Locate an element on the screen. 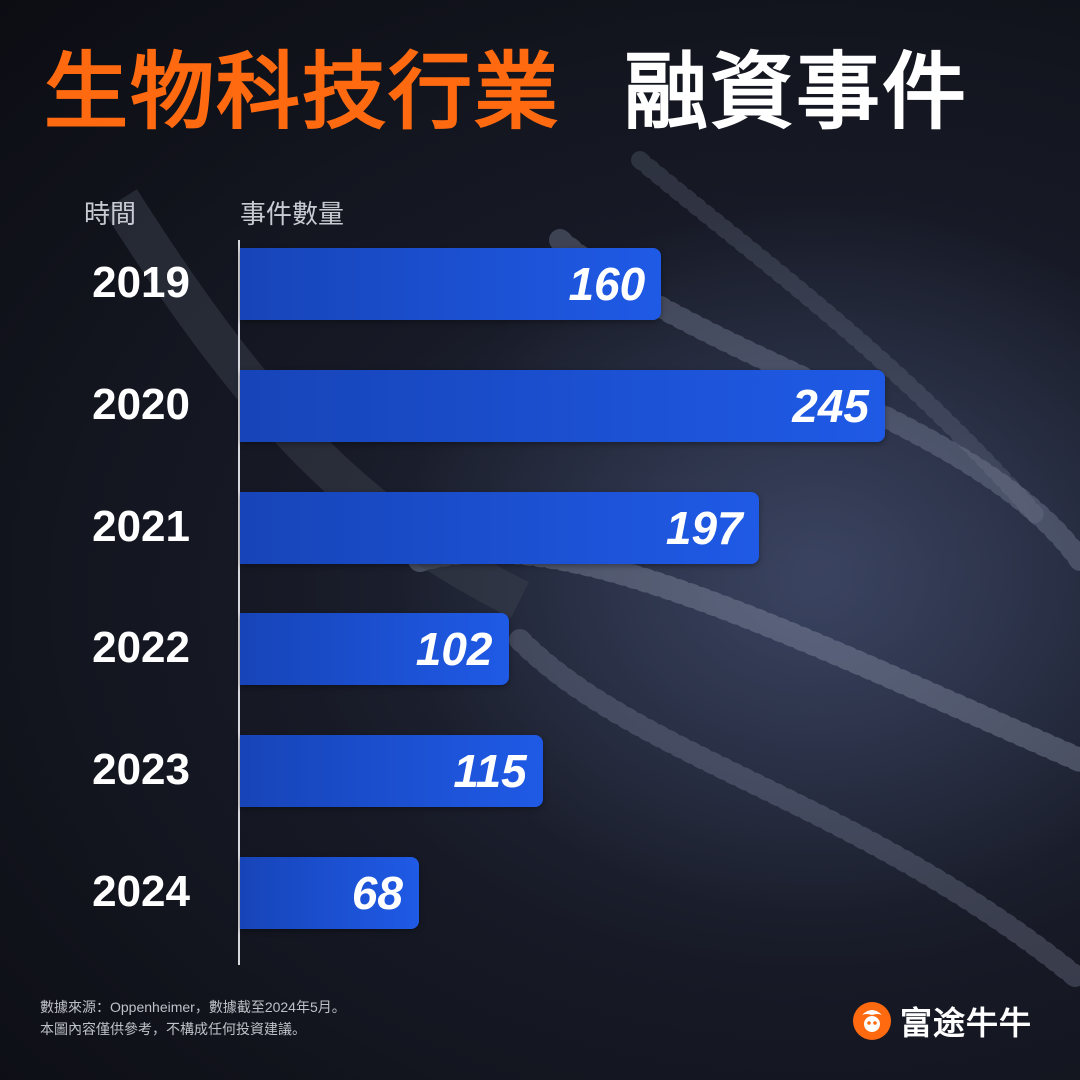 Image resolution: width=1080 pixels, height=1080 pixels. bar: 245 is located at coordinates (562, 405).